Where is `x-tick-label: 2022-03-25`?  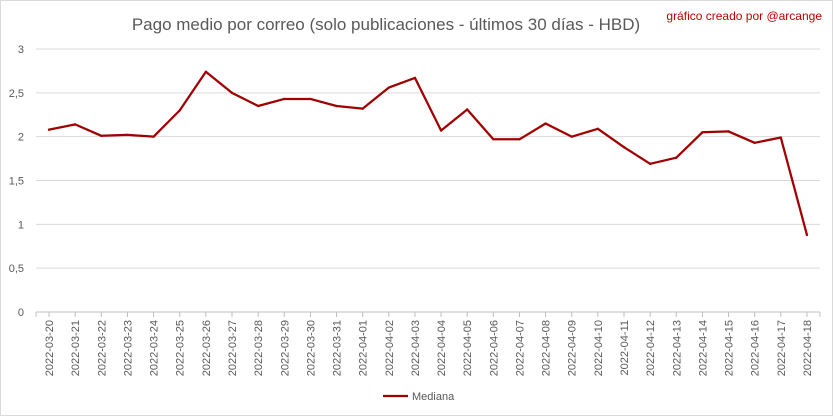 x-tick-label: 2022-03-25 is located at coordinates (181, 348).